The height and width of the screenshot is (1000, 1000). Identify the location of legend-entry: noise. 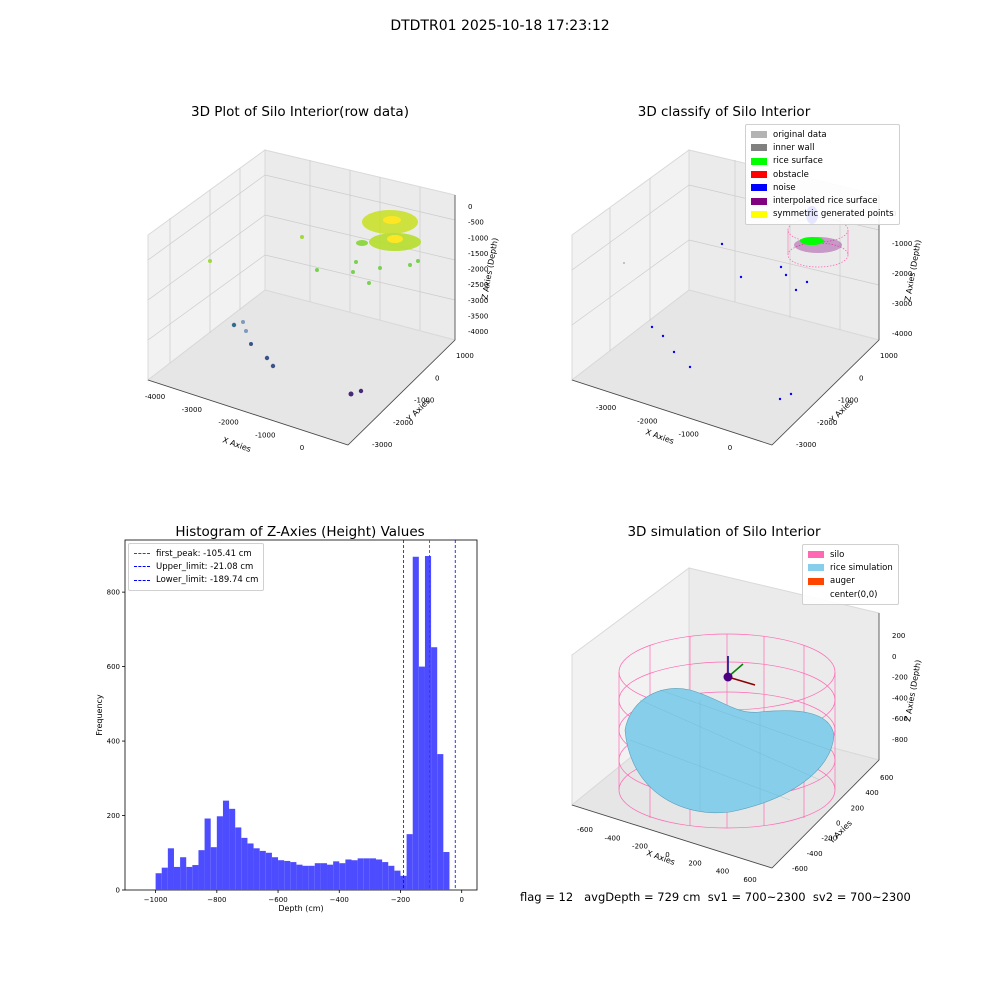
(822, 187).